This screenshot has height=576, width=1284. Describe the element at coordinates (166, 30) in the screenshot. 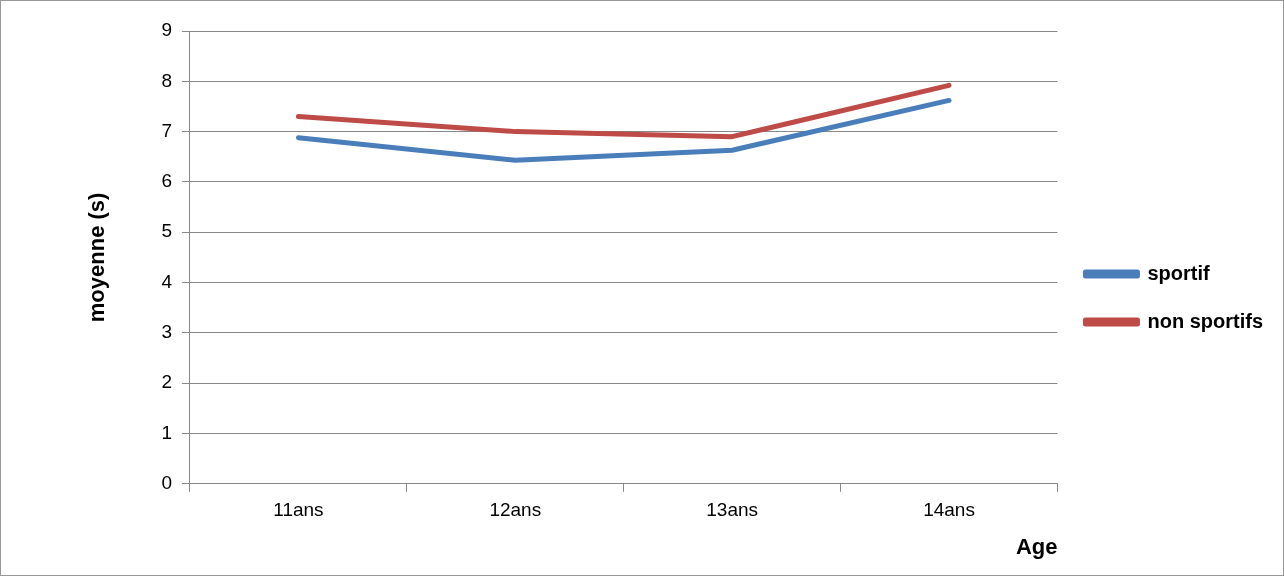

I see `y-tick-label: 9` at that location.